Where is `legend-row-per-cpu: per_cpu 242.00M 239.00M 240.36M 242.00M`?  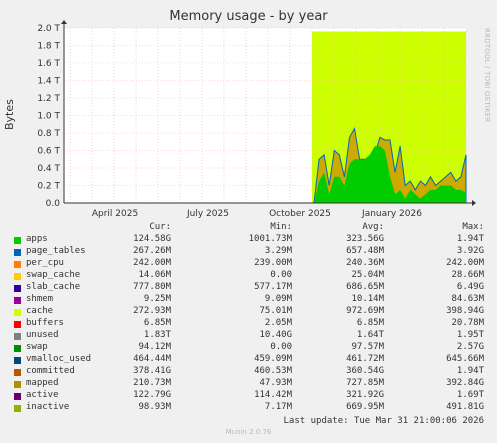
legend-row-per-cpu: per_cpu 242.00M 239.00M 240.36M 242.00M is located at coordinates (248, 264).